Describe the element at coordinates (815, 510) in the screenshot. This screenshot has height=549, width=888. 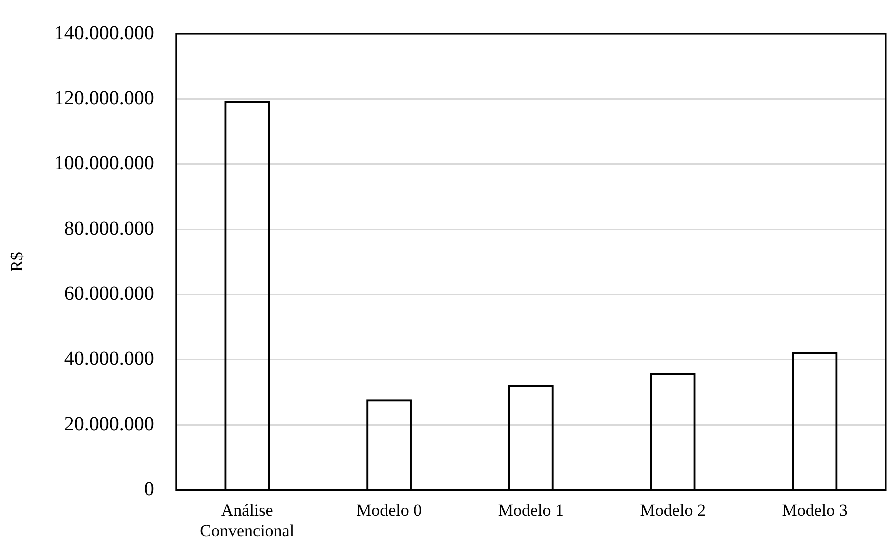
I see `x-tick-label: Modelo 3` at that location.